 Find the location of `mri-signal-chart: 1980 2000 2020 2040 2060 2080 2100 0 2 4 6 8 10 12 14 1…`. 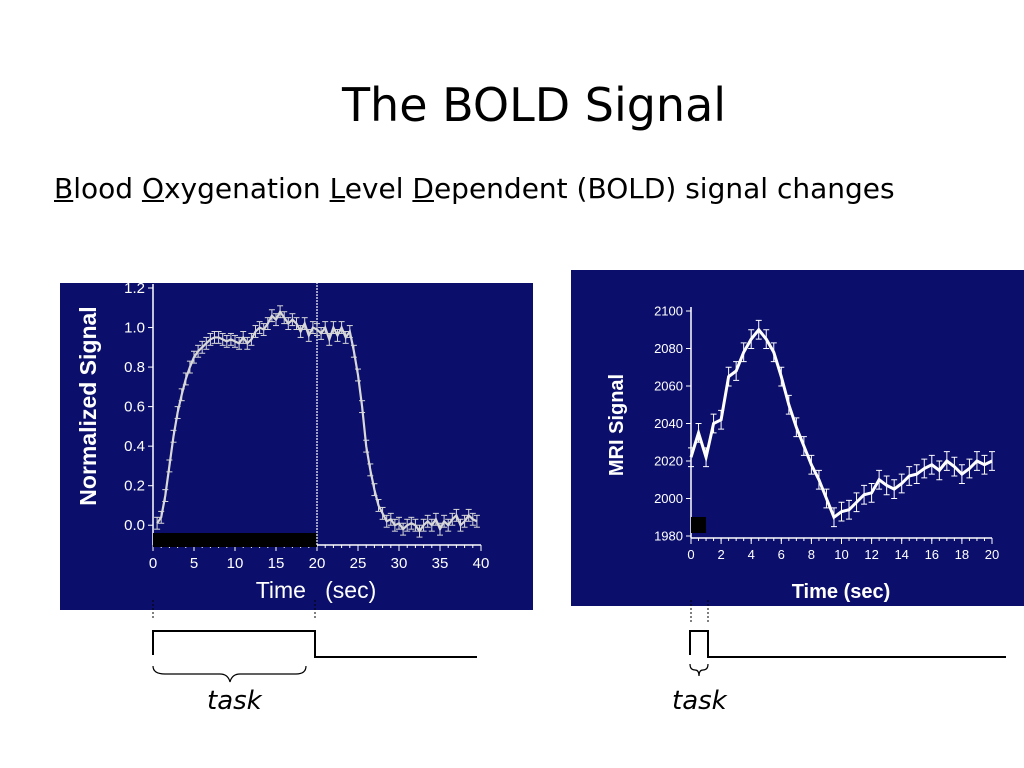

mri-signal-chart: 1980 2000 2020 2040 2060 2080 2100 0 2 4 6 8 10 12 14 1… is located at coordinates (802, 453).